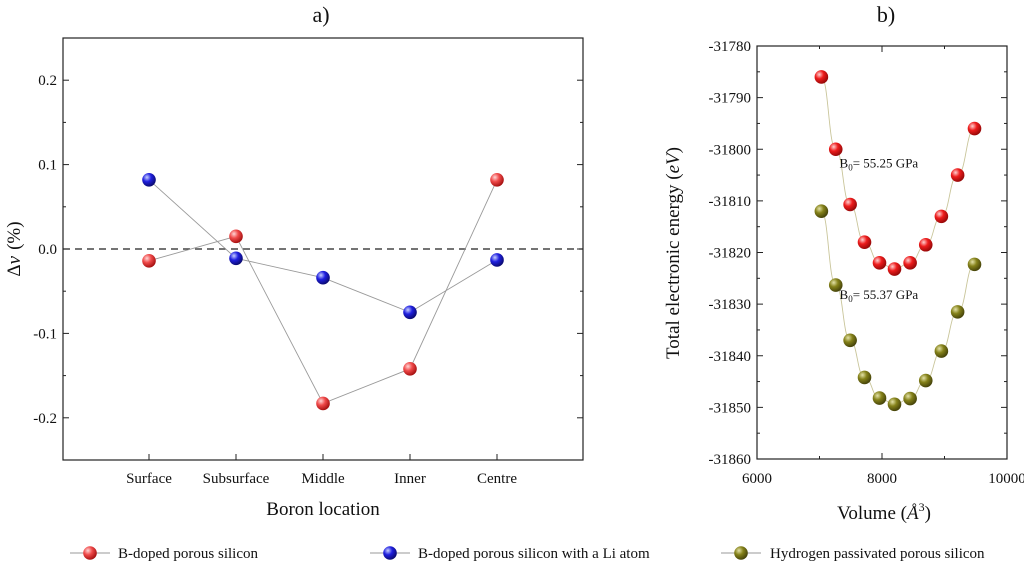 The height and width of the screenshot is (565, 1024). I want to click on panel-b-title: b), so click(886, 14).